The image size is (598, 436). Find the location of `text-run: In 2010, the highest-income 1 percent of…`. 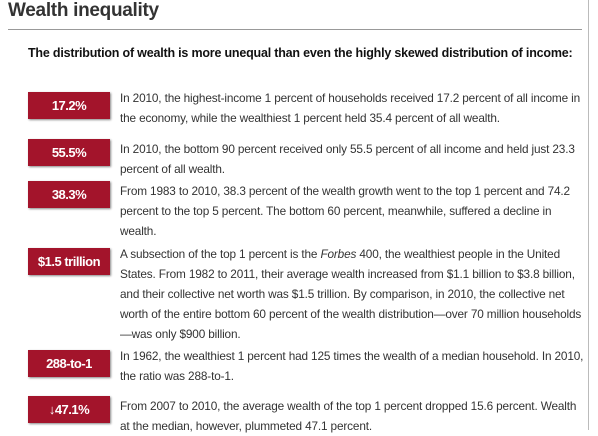

text-run: In 2010, the highest-income 1 percent of… is located at coordinates (350, 108).